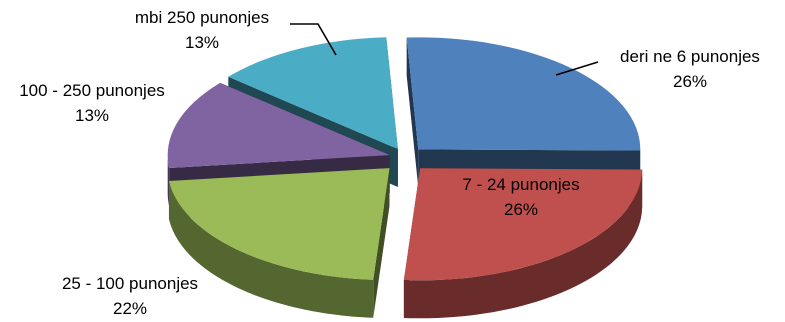  I want to click on slice-percent-deri-ne-6-punonjes: 26%, so click(690, 81).